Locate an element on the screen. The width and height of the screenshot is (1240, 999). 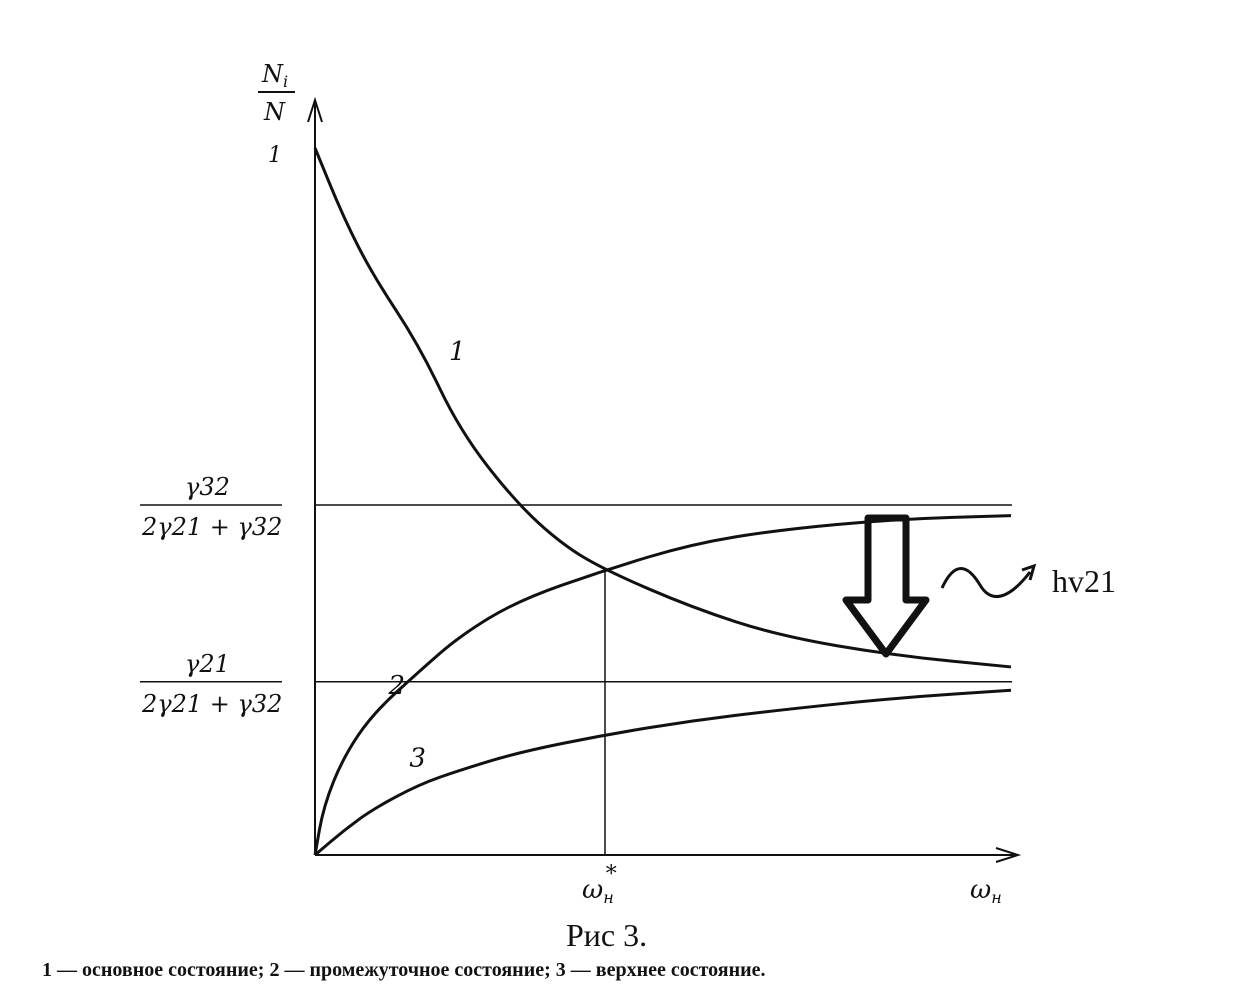
x-mark-label: ωн* is located at coordinates (599, 884).